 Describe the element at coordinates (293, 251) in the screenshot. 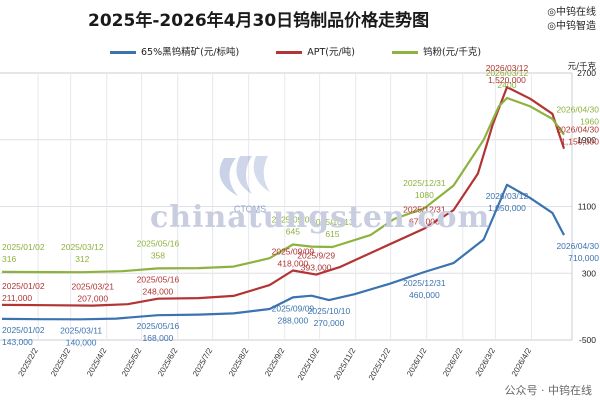

I see `annotation-date-apt: 2025/09/09` at that location.